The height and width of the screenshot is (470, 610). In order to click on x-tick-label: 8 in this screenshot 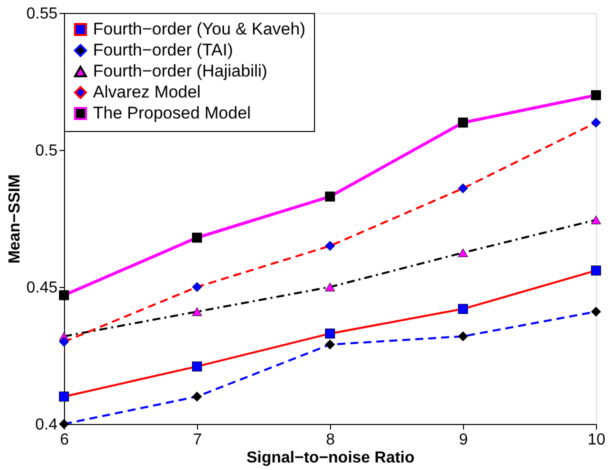, I will do `click(331, 440)`.